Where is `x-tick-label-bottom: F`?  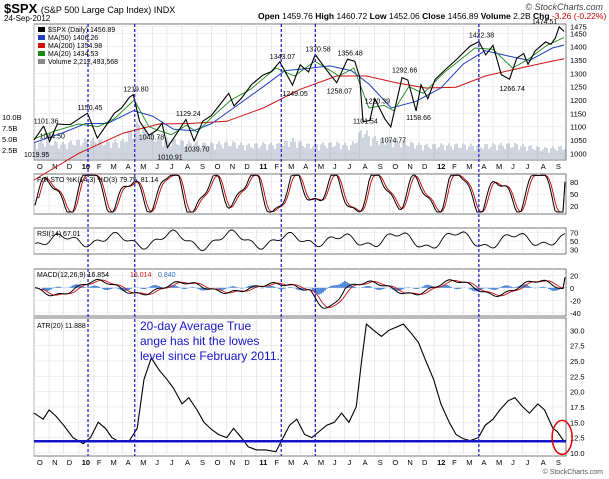 x-tick-label-bottom: F is located at coordinates (454, 462).